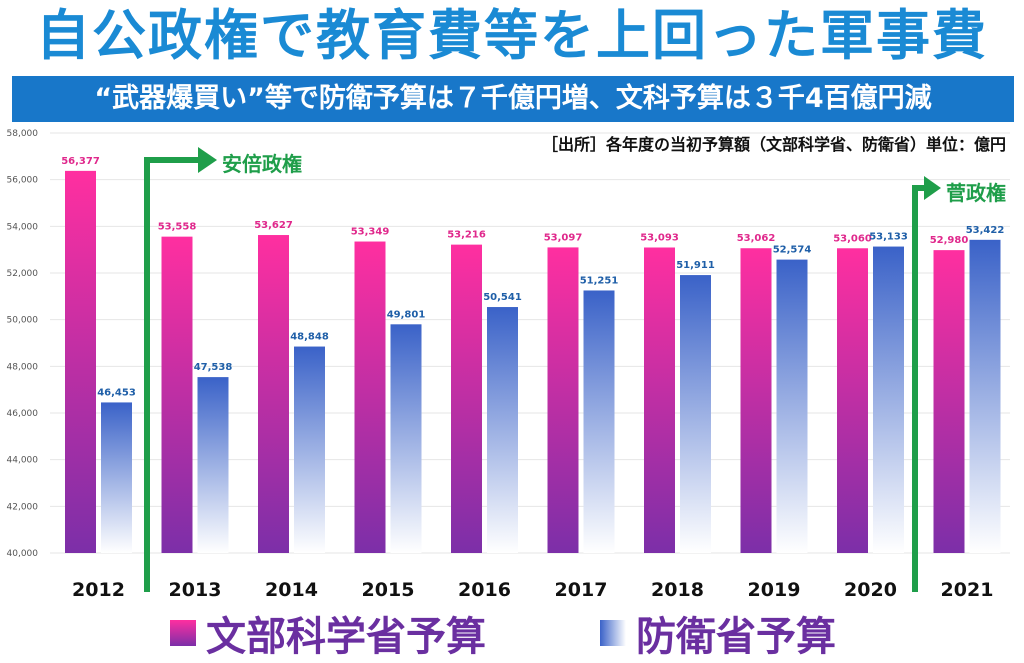 The image size is (1024, 663). I want to click on data-label-mext: 53,349, so click(370, 232).